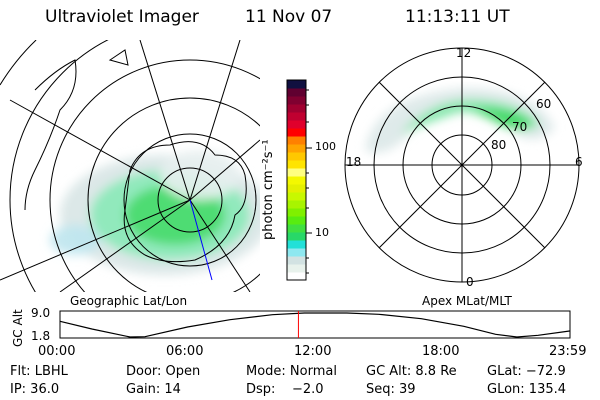  I want to click on mlat-label-60: 60, so click(544, 104).